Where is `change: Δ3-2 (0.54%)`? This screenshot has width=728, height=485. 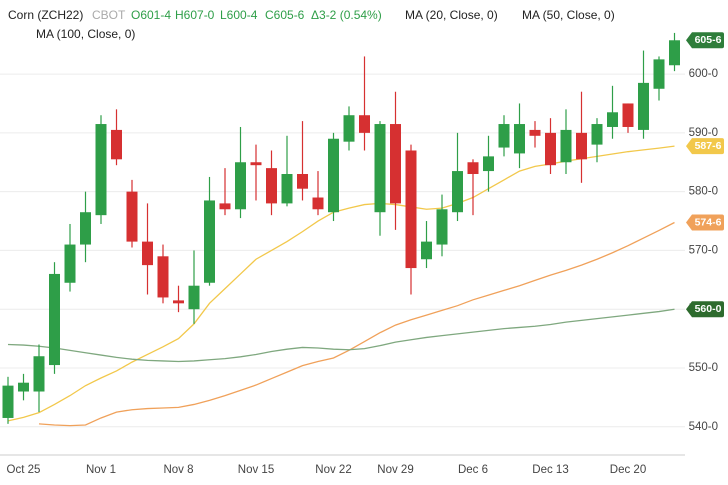
change: Δ3-2 (0.54%) is located at coordinates (346, 15).